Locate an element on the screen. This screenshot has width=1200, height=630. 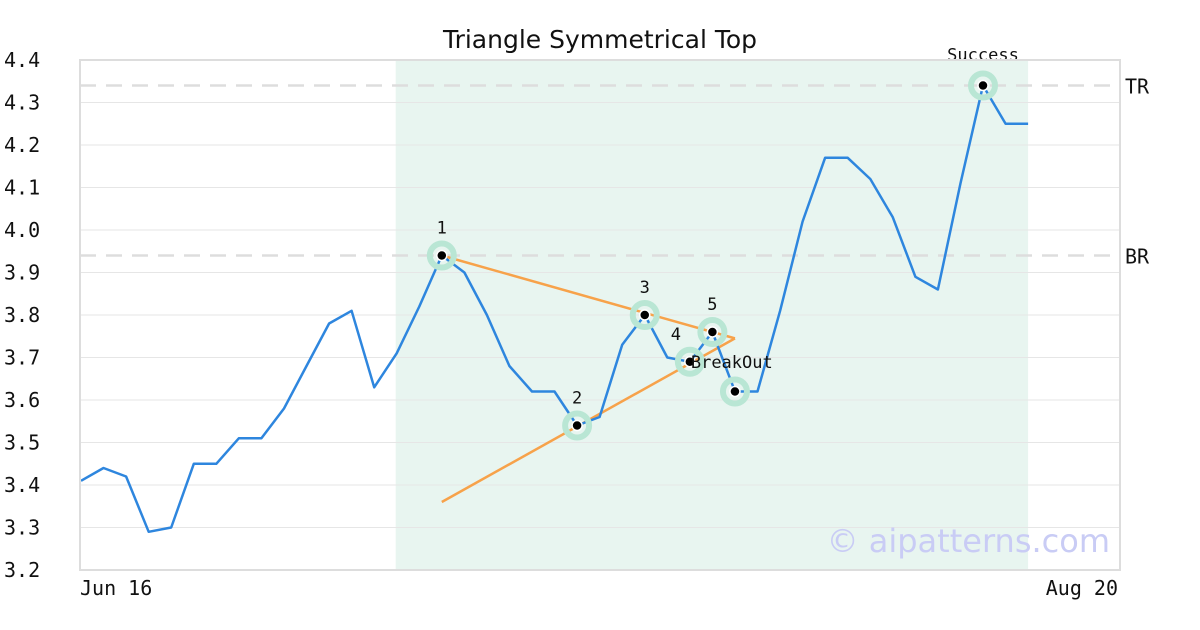
y-axis-ticks: 4.4 4.3 4.2 4.1 4.0 3.9 3.8 3.7 3.6 3.5 3.4 3.3 3.2 is located at coordinates (22, 315).